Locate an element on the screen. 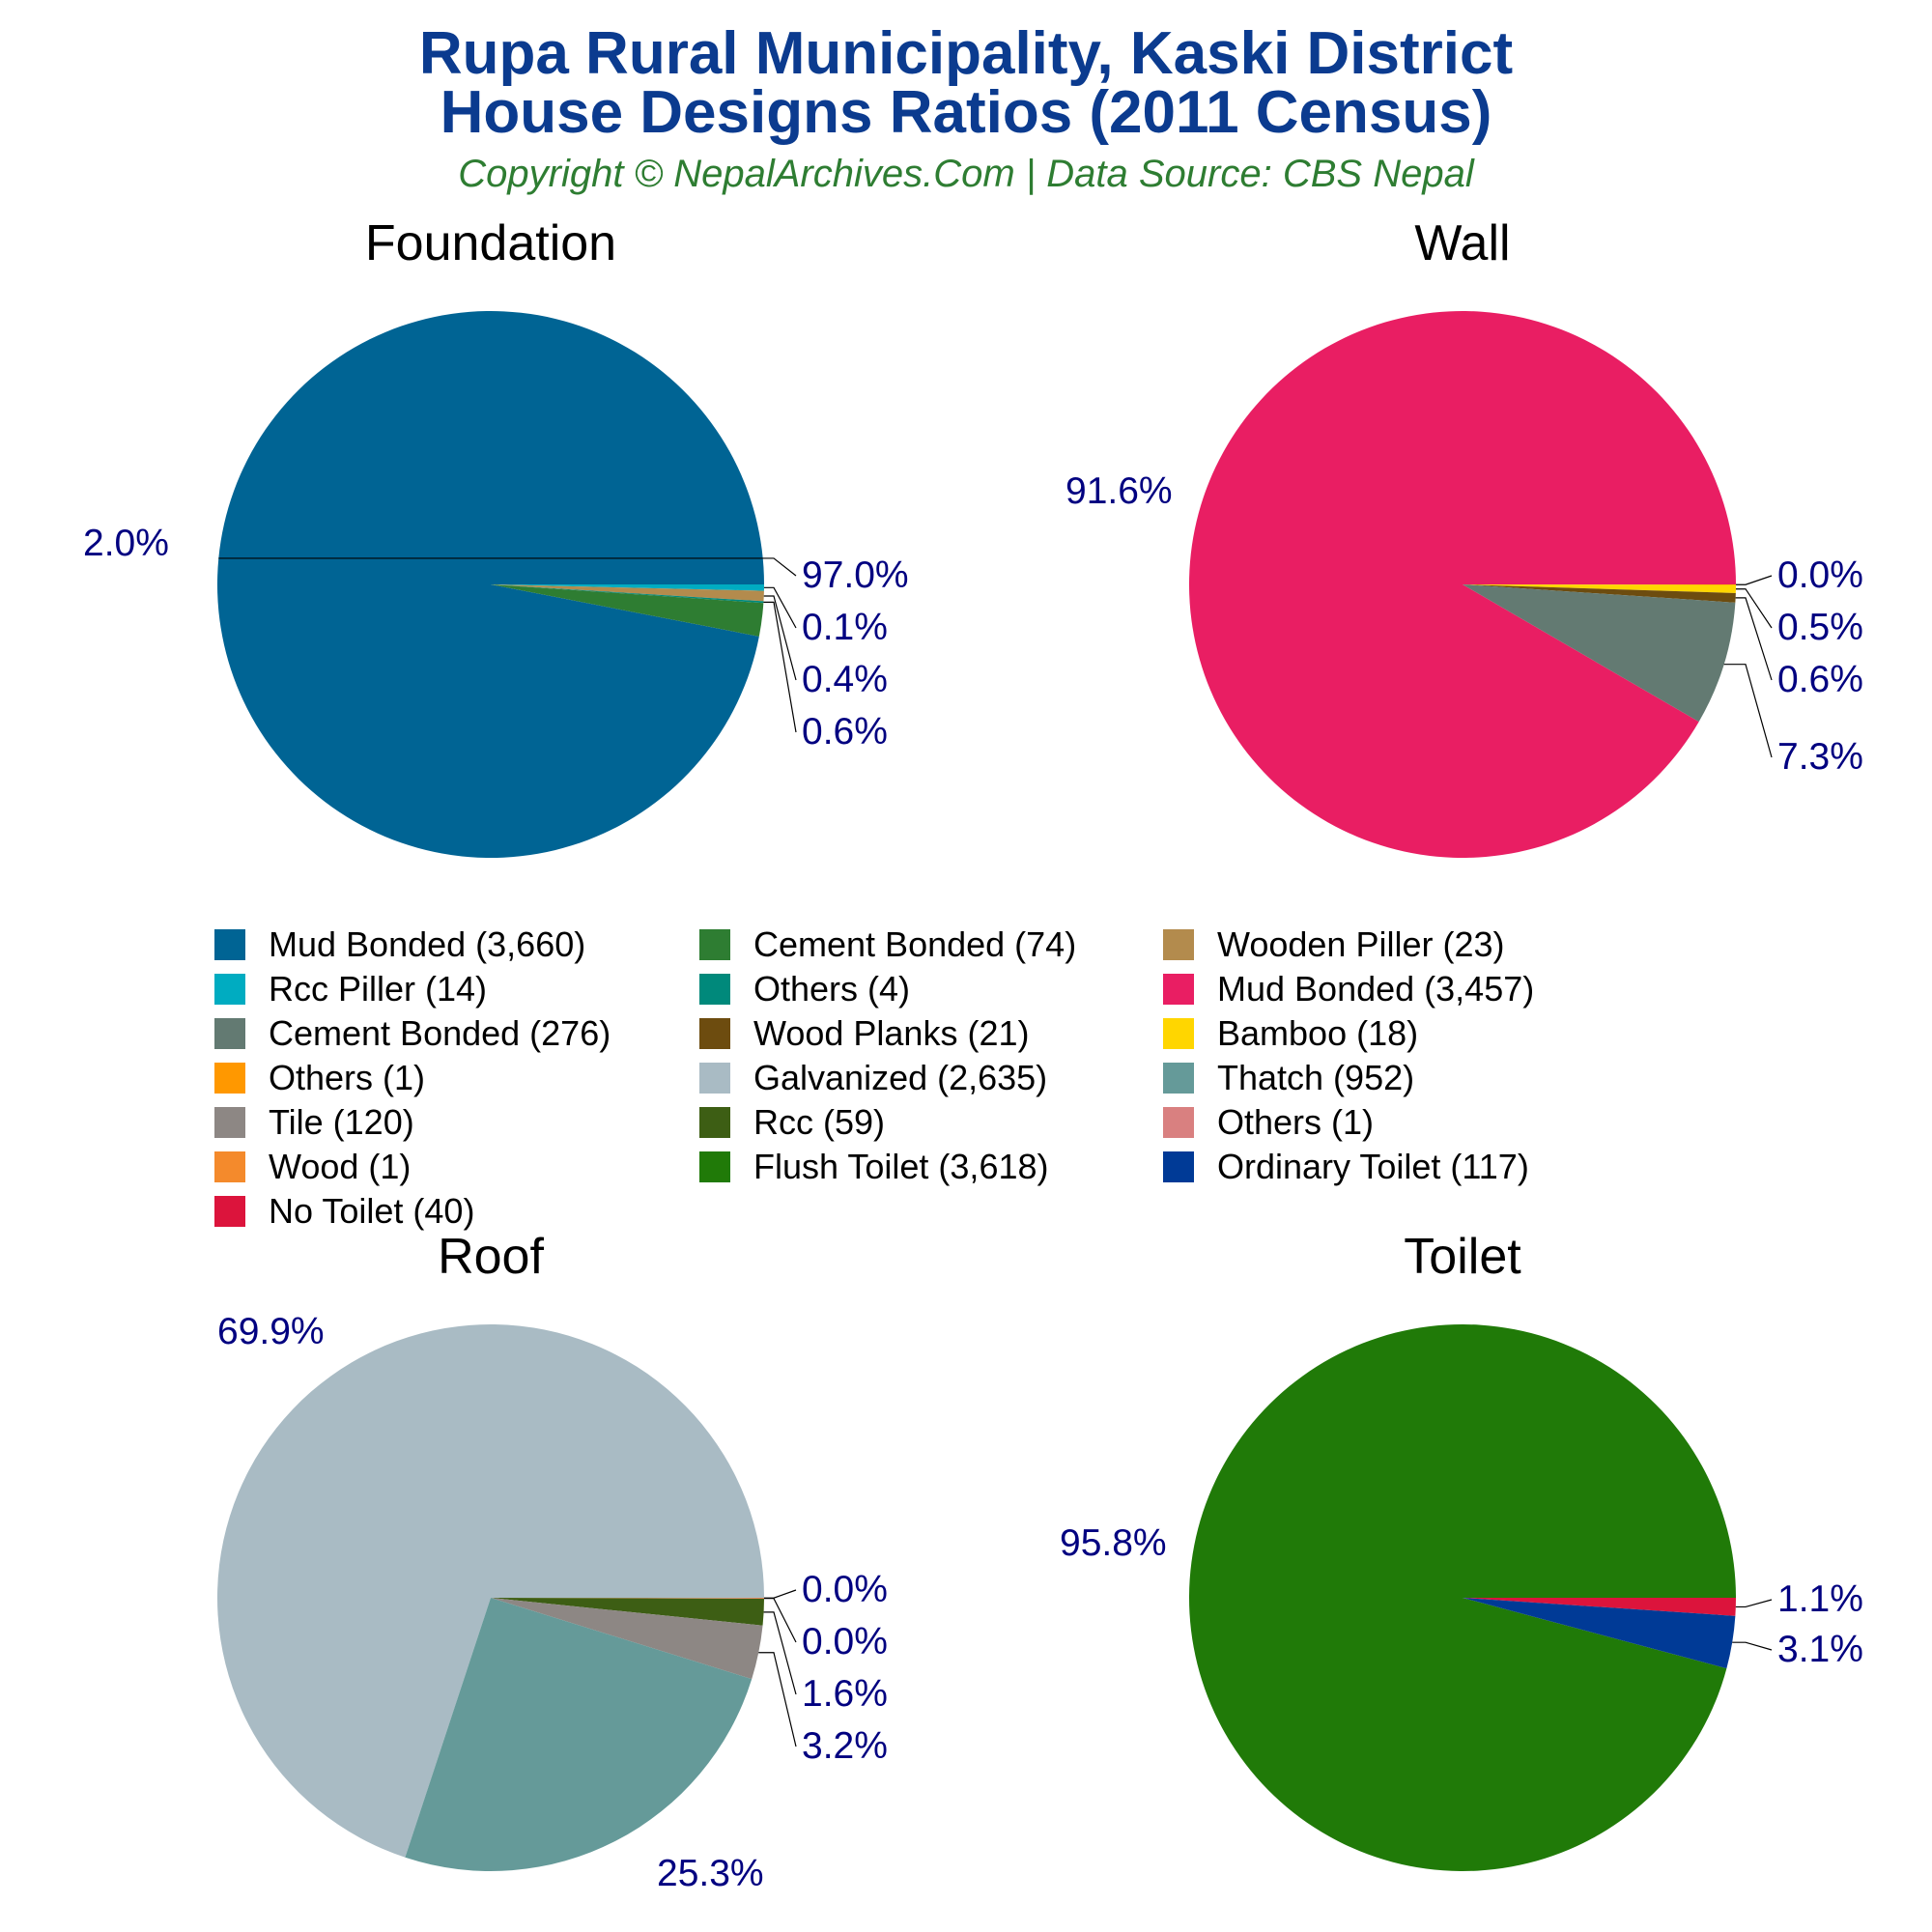  pie-slice-roof-thatch is located at coordinates (579, 1735).